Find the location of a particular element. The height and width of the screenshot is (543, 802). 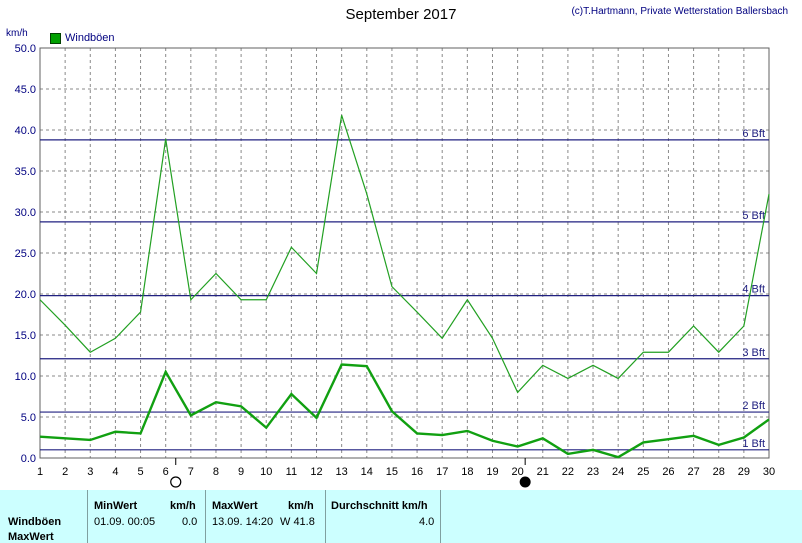

x-tick-label: 4 is located at coordinates (115, 472).